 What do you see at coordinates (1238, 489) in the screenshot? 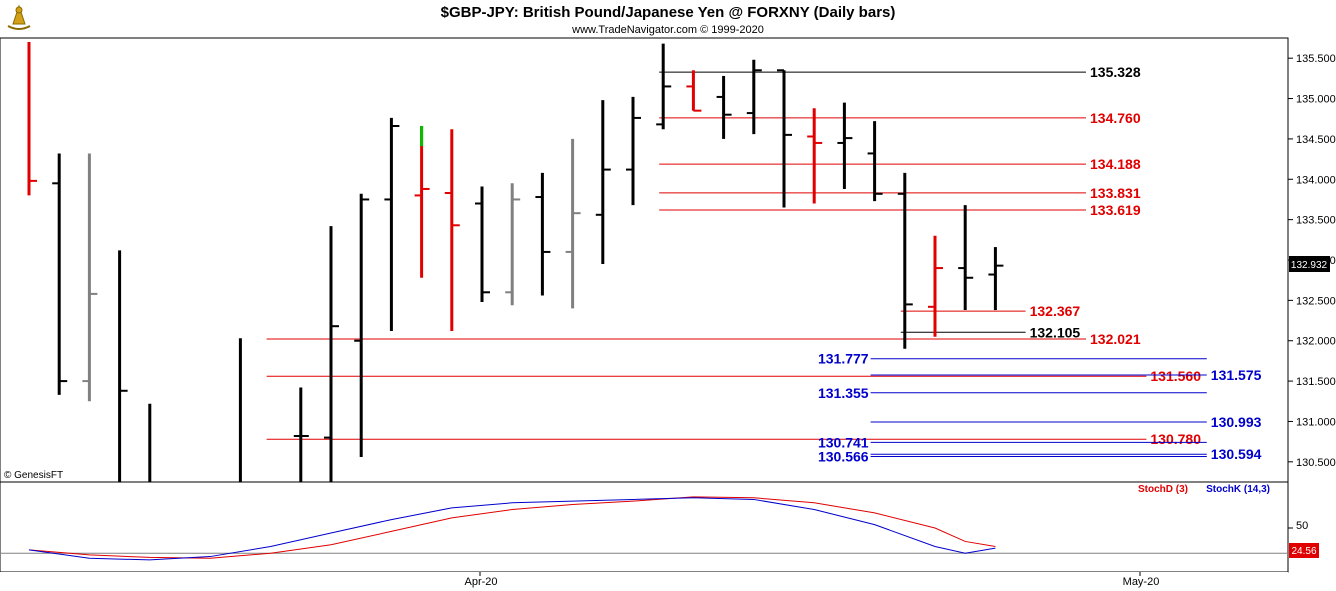
I see `legend-stochk: StochK (14,3)` at bounding box center [1238, 489].